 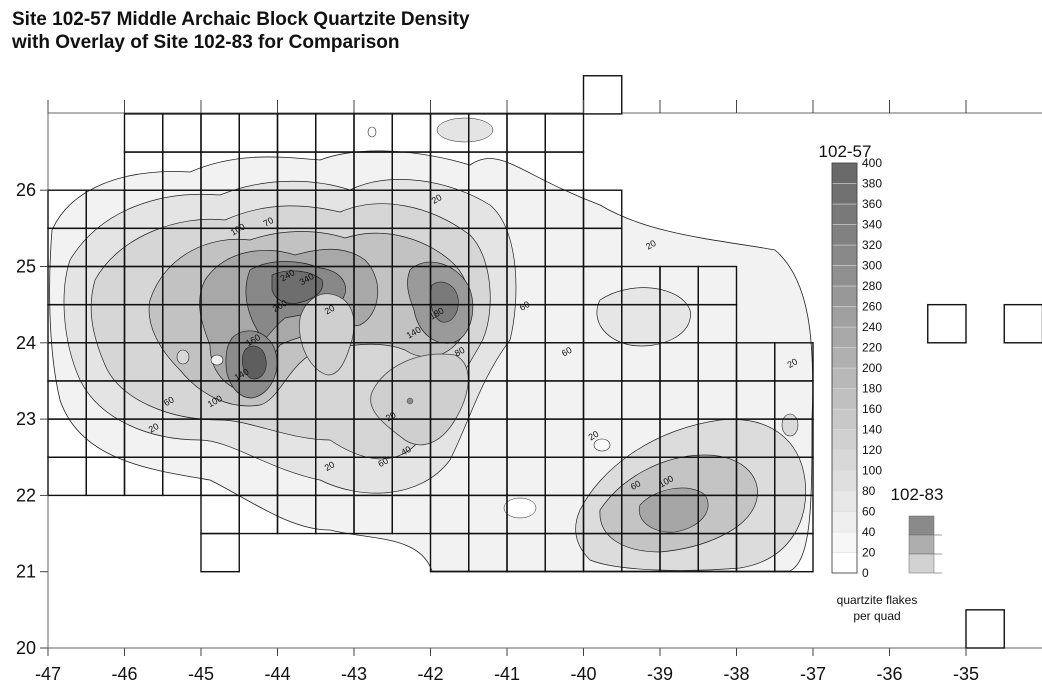 I want to click on y-tick-label: 25, so click(x=26, y=267).